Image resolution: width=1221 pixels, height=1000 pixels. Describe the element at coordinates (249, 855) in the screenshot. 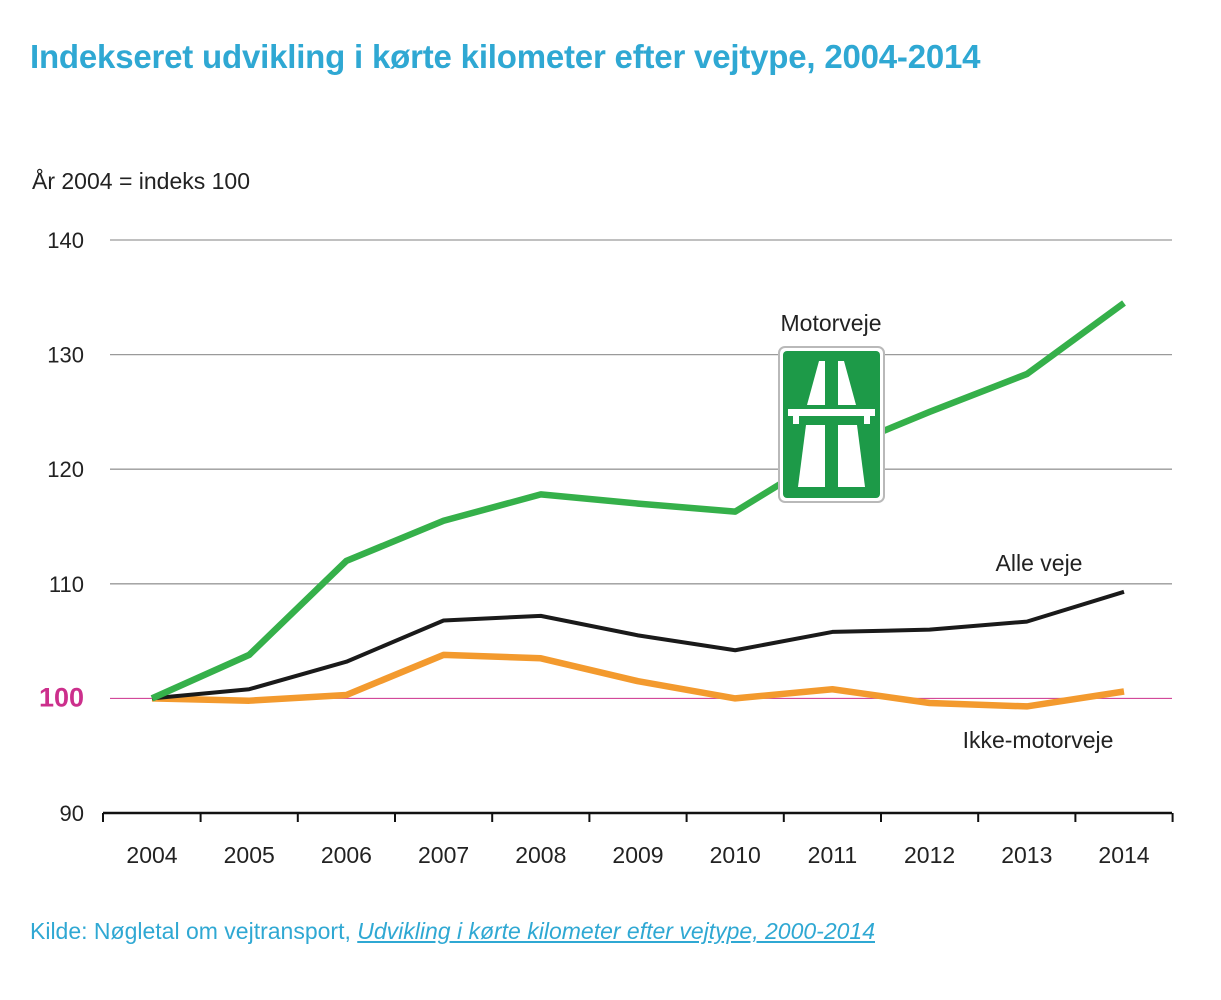

I see `x-tick-label: 2005` at that location.